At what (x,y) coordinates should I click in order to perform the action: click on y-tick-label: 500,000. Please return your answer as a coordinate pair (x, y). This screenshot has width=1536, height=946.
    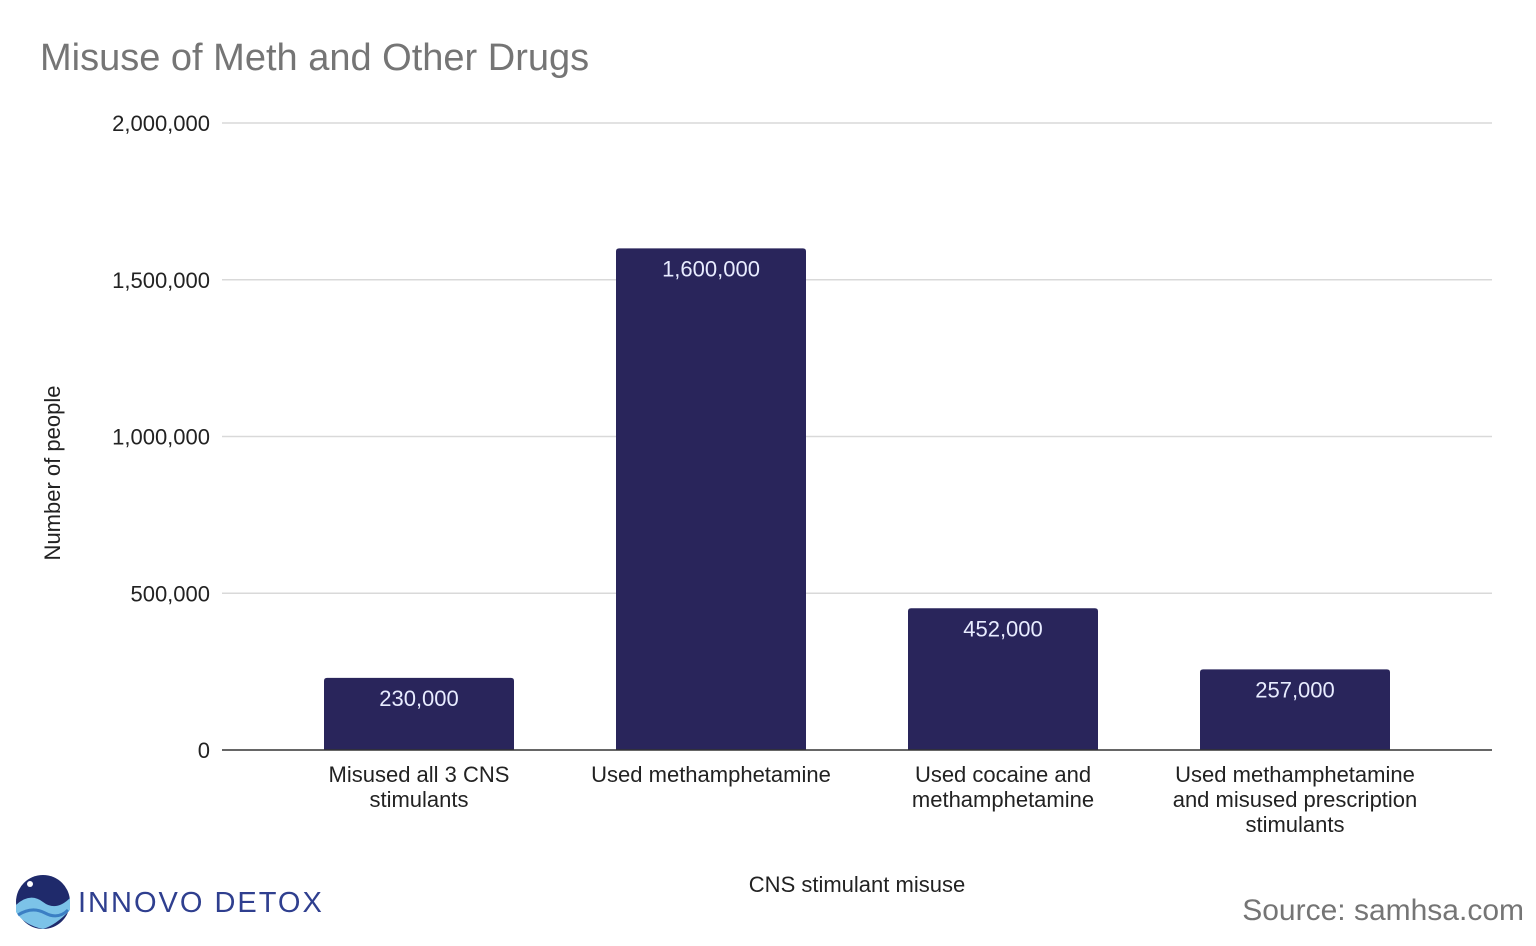
    Looking at the image, I should click on (170, 593).